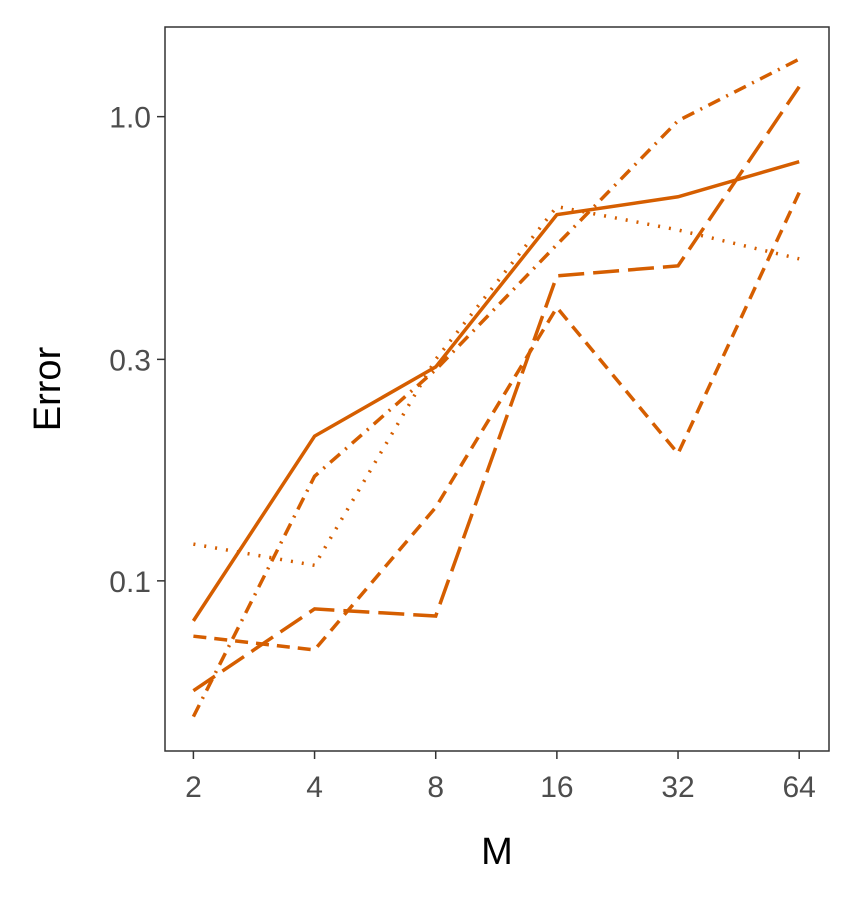 The height and width of the screenshot is (900, 855). What do you see at coordinates (48, 388) in the screenshot?
I see `y-axis-title: Error` at bounding box center [48, 388].